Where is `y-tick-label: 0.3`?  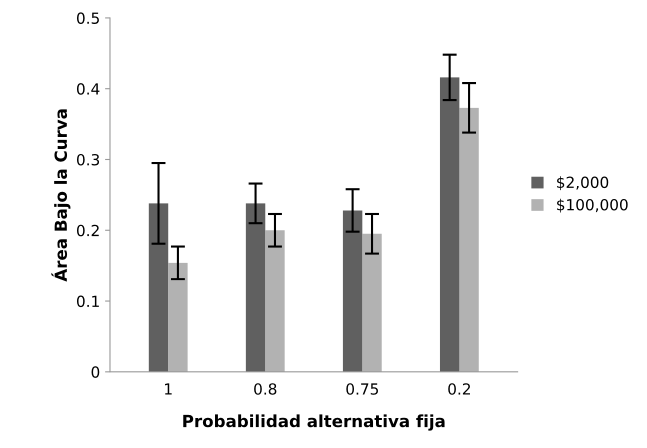
y-tick-label: 0.3 is located at coordinates (88, 160).